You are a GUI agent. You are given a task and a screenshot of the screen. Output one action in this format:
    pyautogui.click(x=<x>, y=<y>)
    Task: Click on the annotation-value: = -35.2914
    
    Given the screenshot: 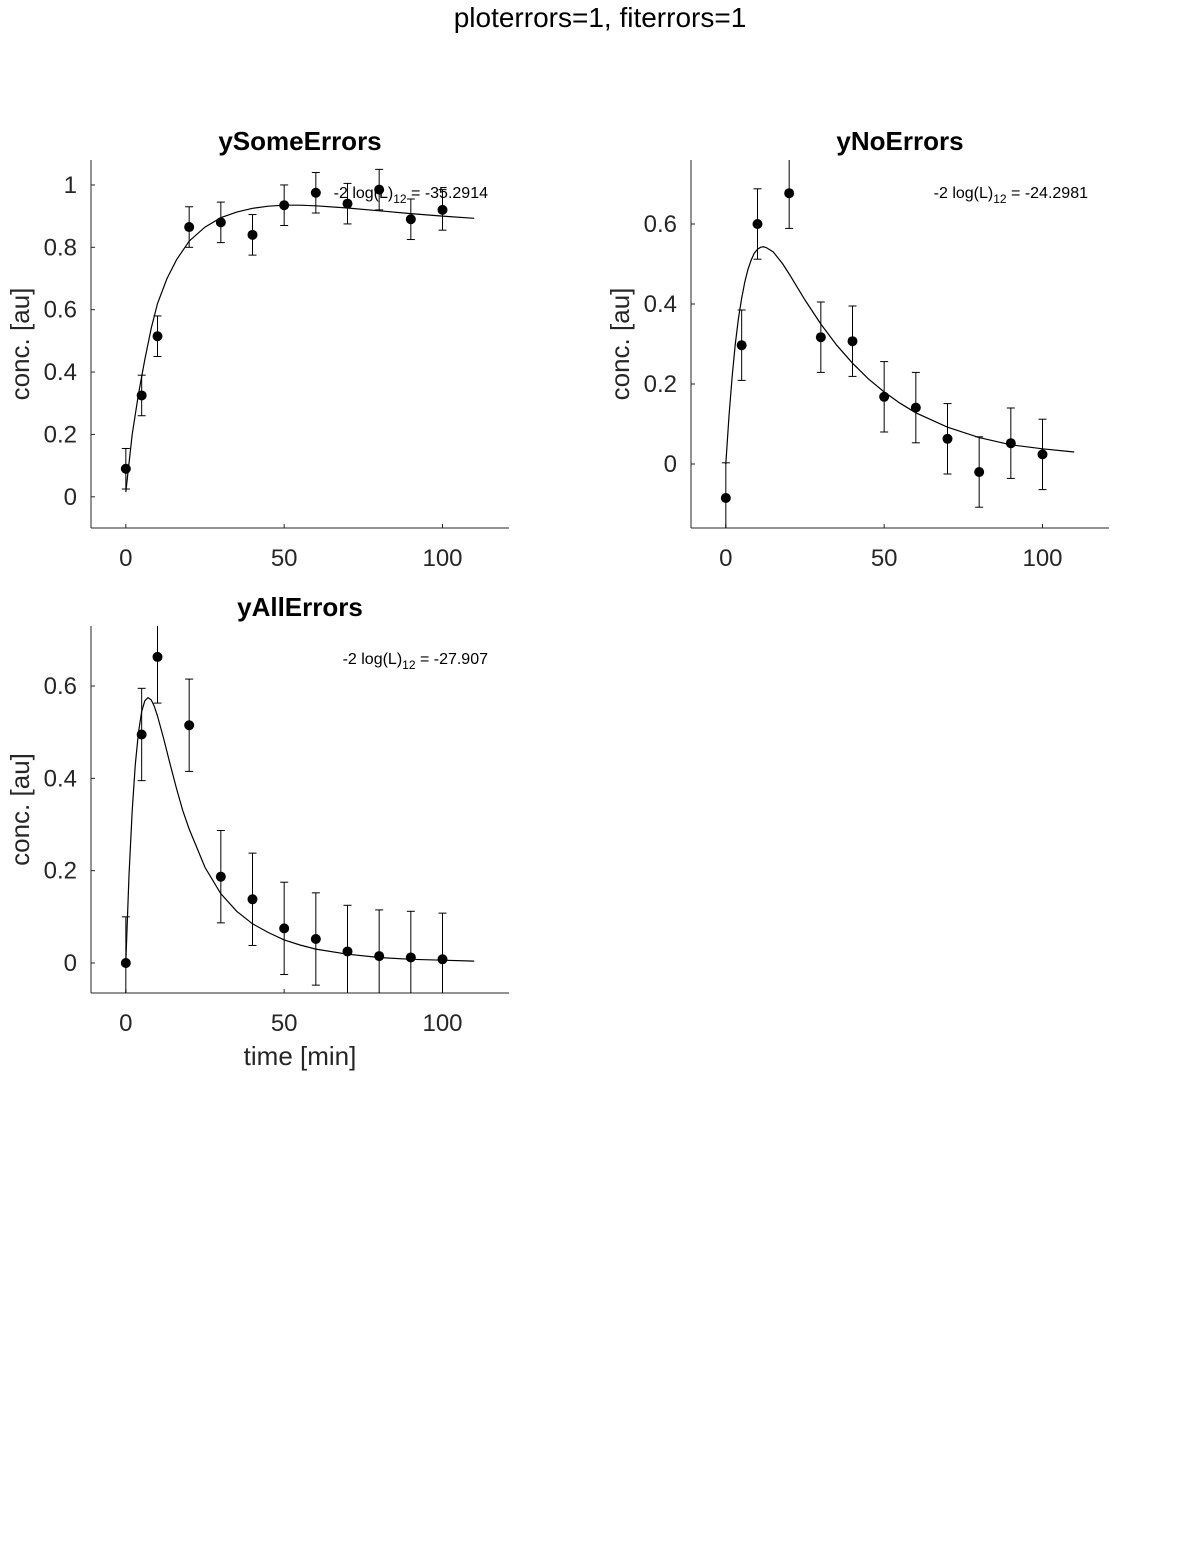 What is the action you would take?
    pyautogui.click(x=448, y=193)
    